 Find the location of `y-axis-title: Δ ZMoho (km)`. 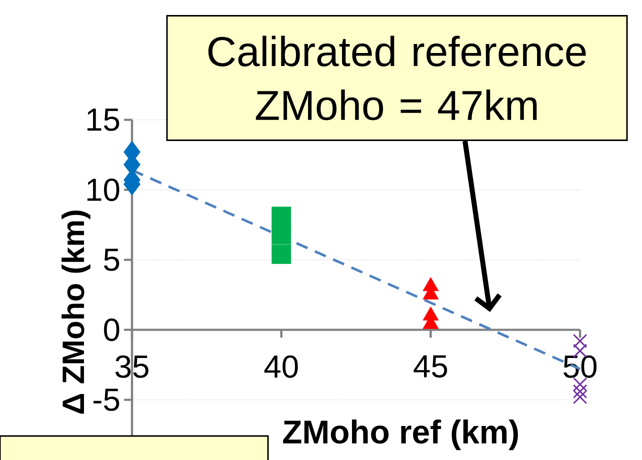

y-axis-title: Δ ZMoho (km) is located at coordinates (76, 312).